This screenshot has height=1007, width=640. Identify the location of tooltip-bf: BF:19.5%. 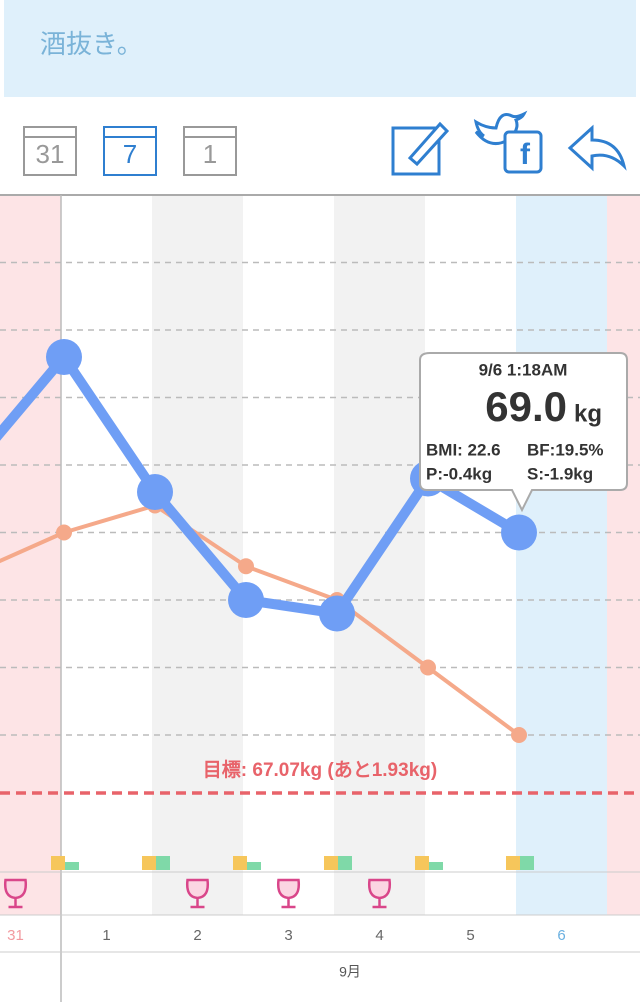
(565, 449).